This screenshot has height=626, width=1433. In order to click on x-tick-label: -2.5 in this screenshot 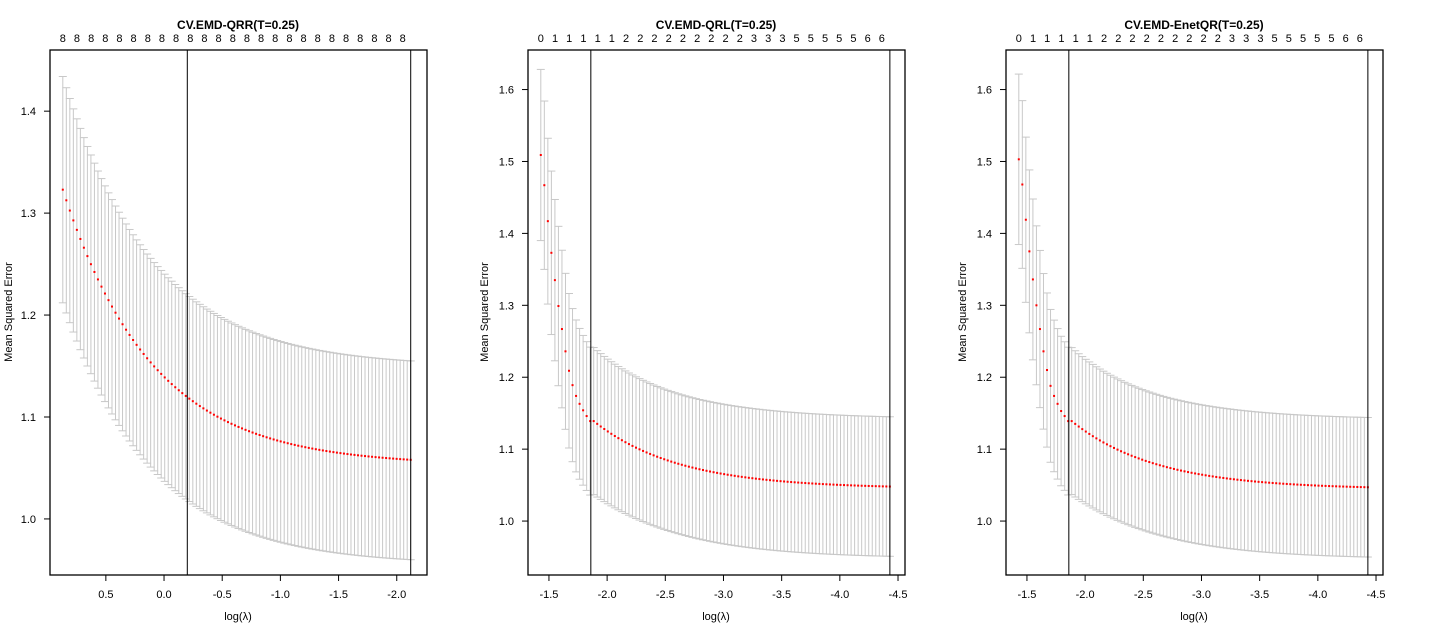, I will do `click(665, 595)`.